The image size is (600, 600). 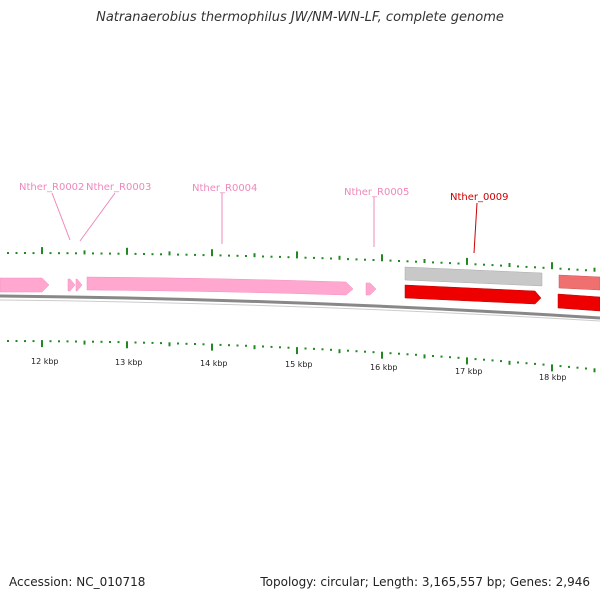 I want to click on scale-label: 15 kbp, so click(x=299, y=364).